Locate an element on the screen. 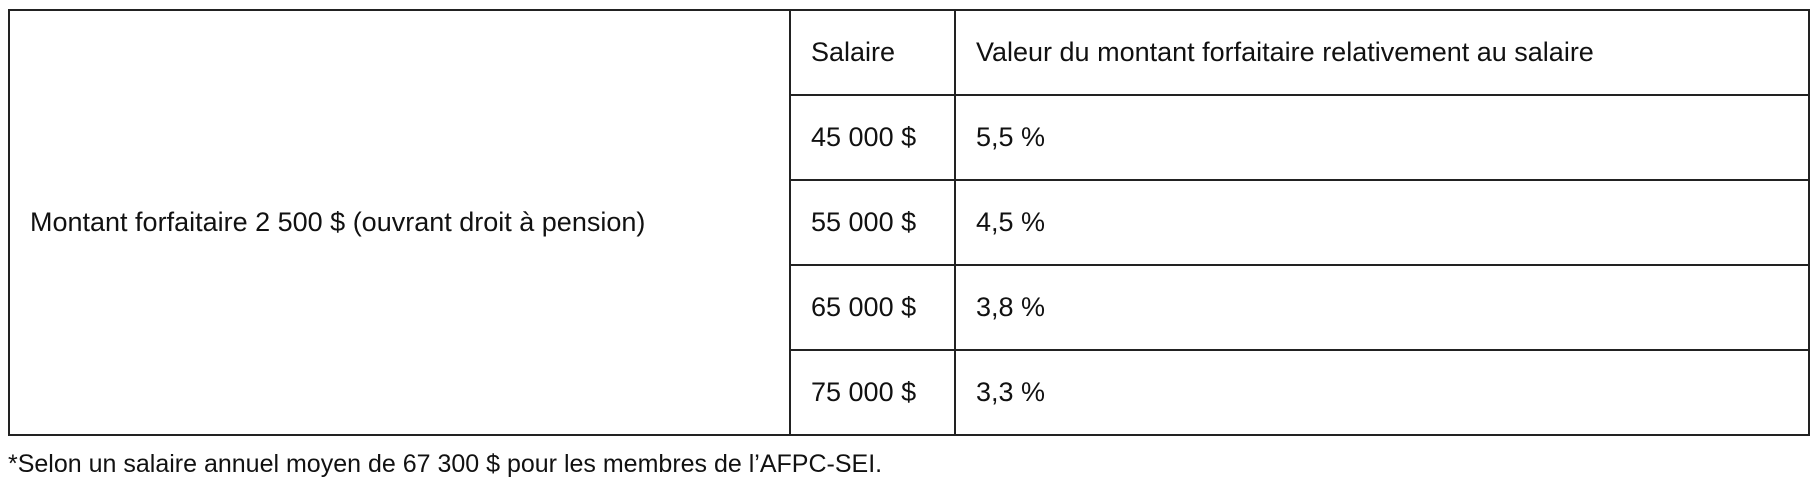  salary-cell: 65 000 $ is located at coordinates (872, 307).